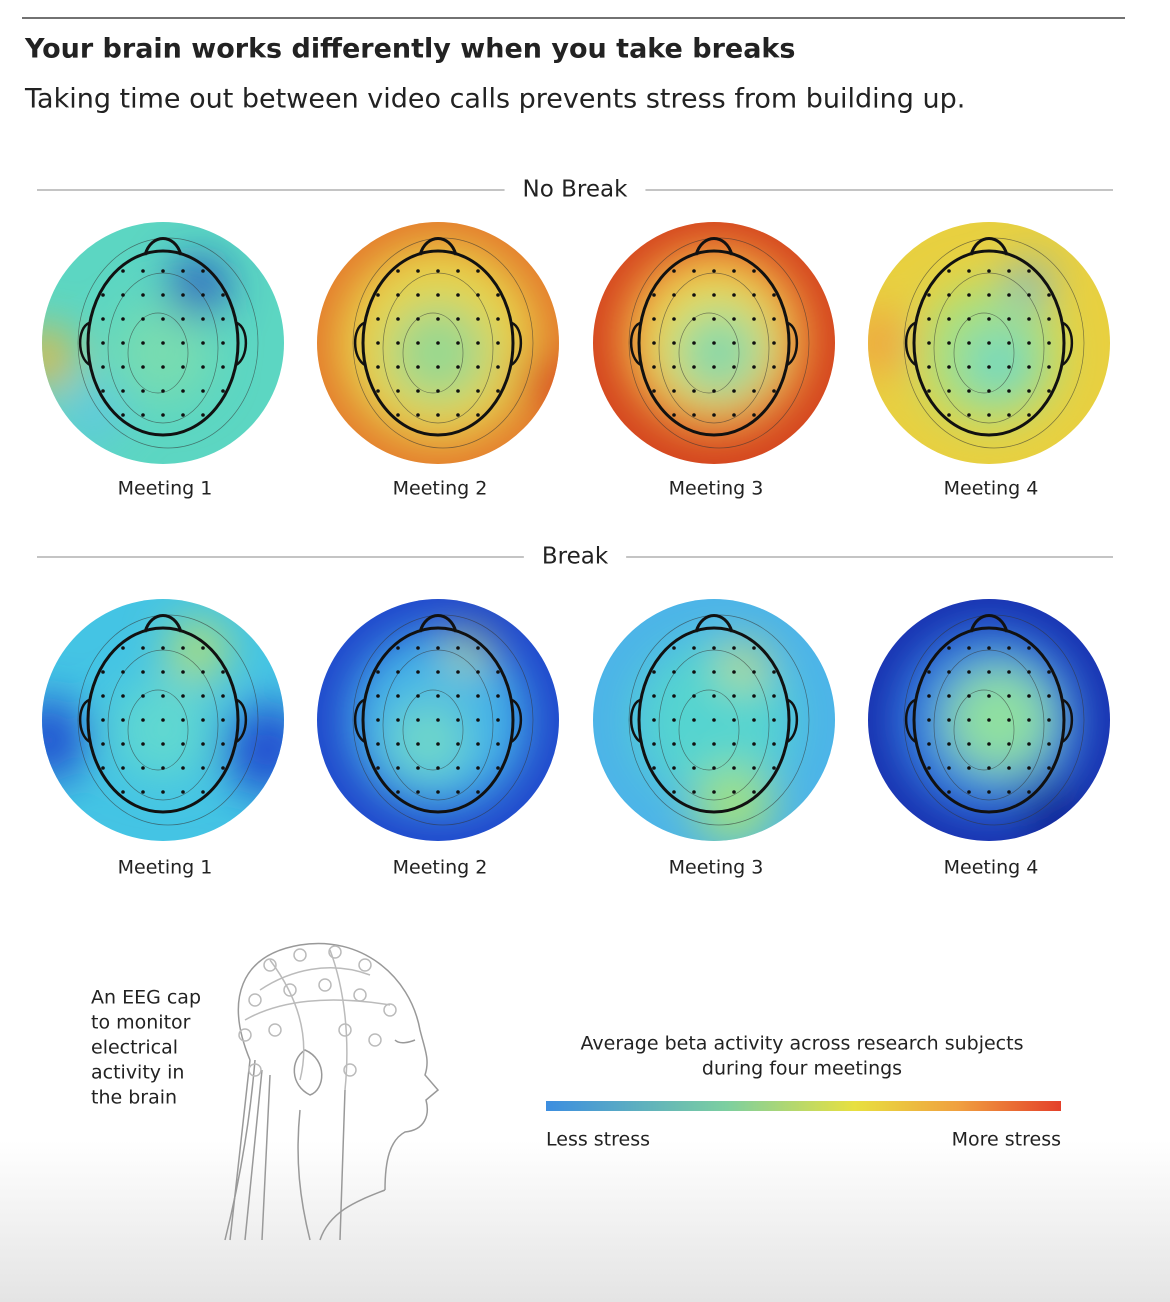 Image resolution: width=1170 pixels, height=1302 pixels. What do you see at coordinates (803, 1106) in the screenshot?
I see `color-scale` at bounding box center [803, 1106].